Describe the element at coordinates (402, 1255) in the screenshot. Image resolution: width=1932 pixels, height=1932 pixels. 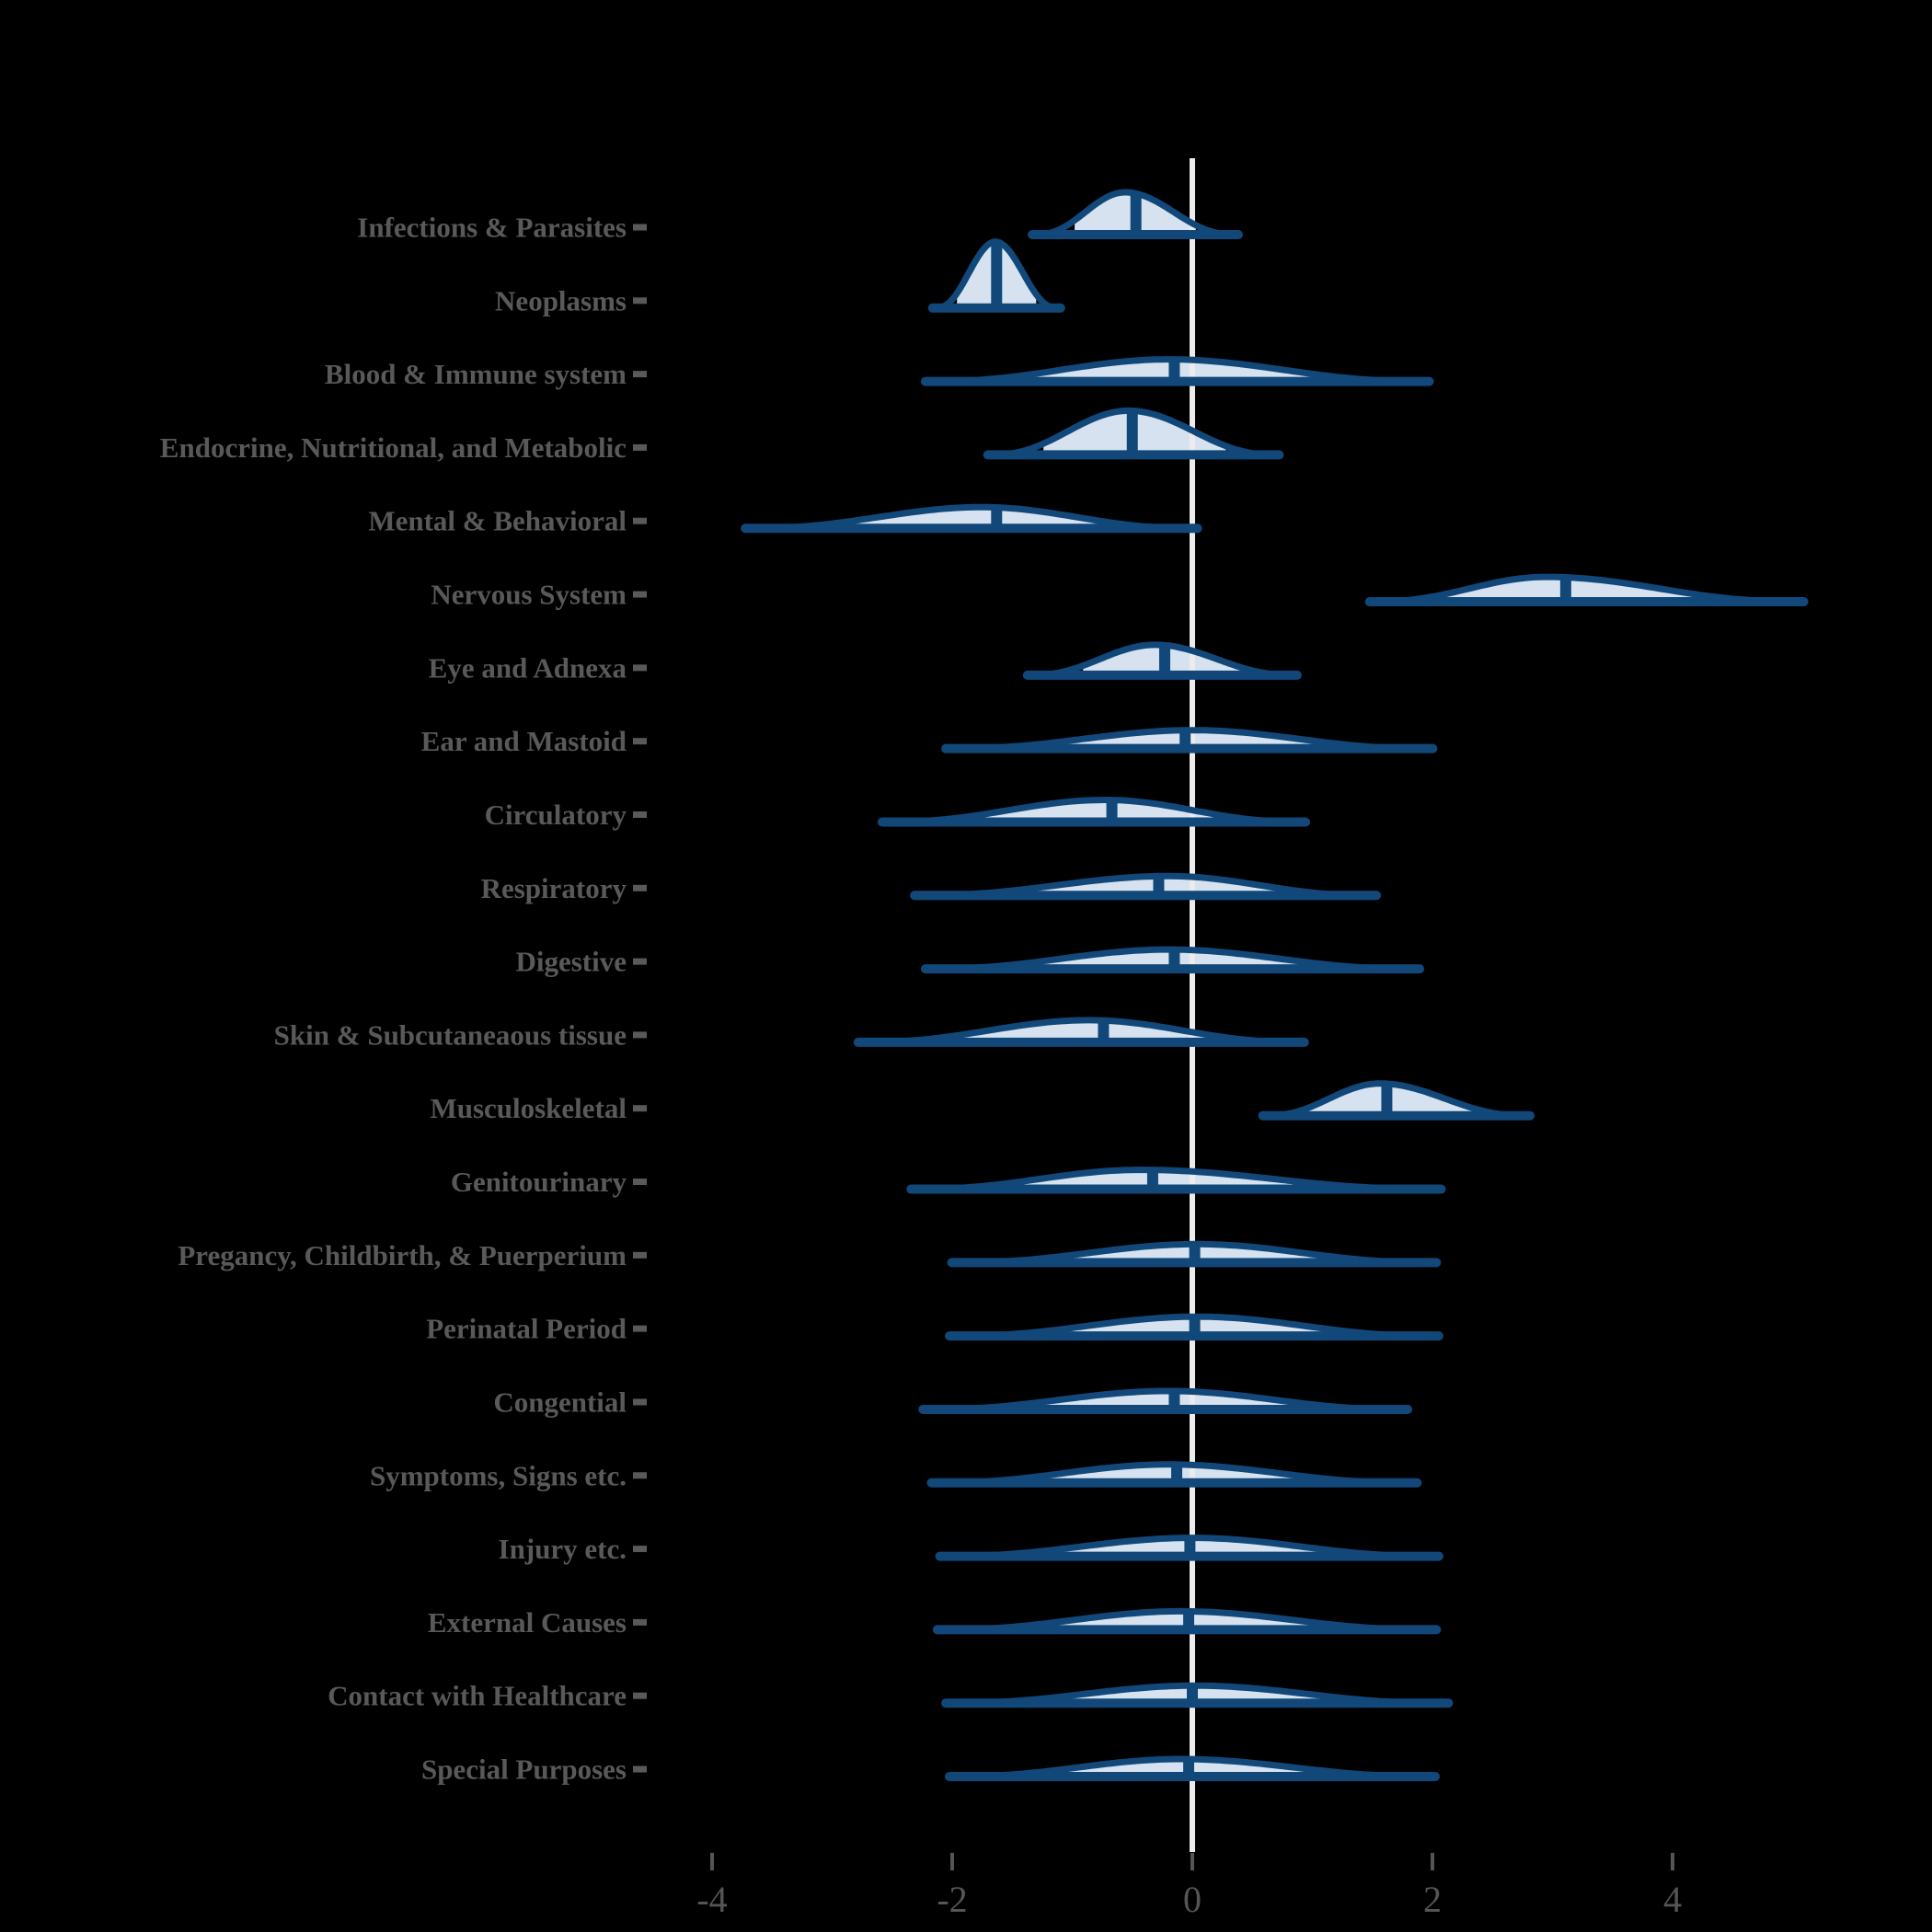
I see `category-label-pregancy-childbirth-puerperium: Pregancy, Childbirth, & Puerperium` at that location.